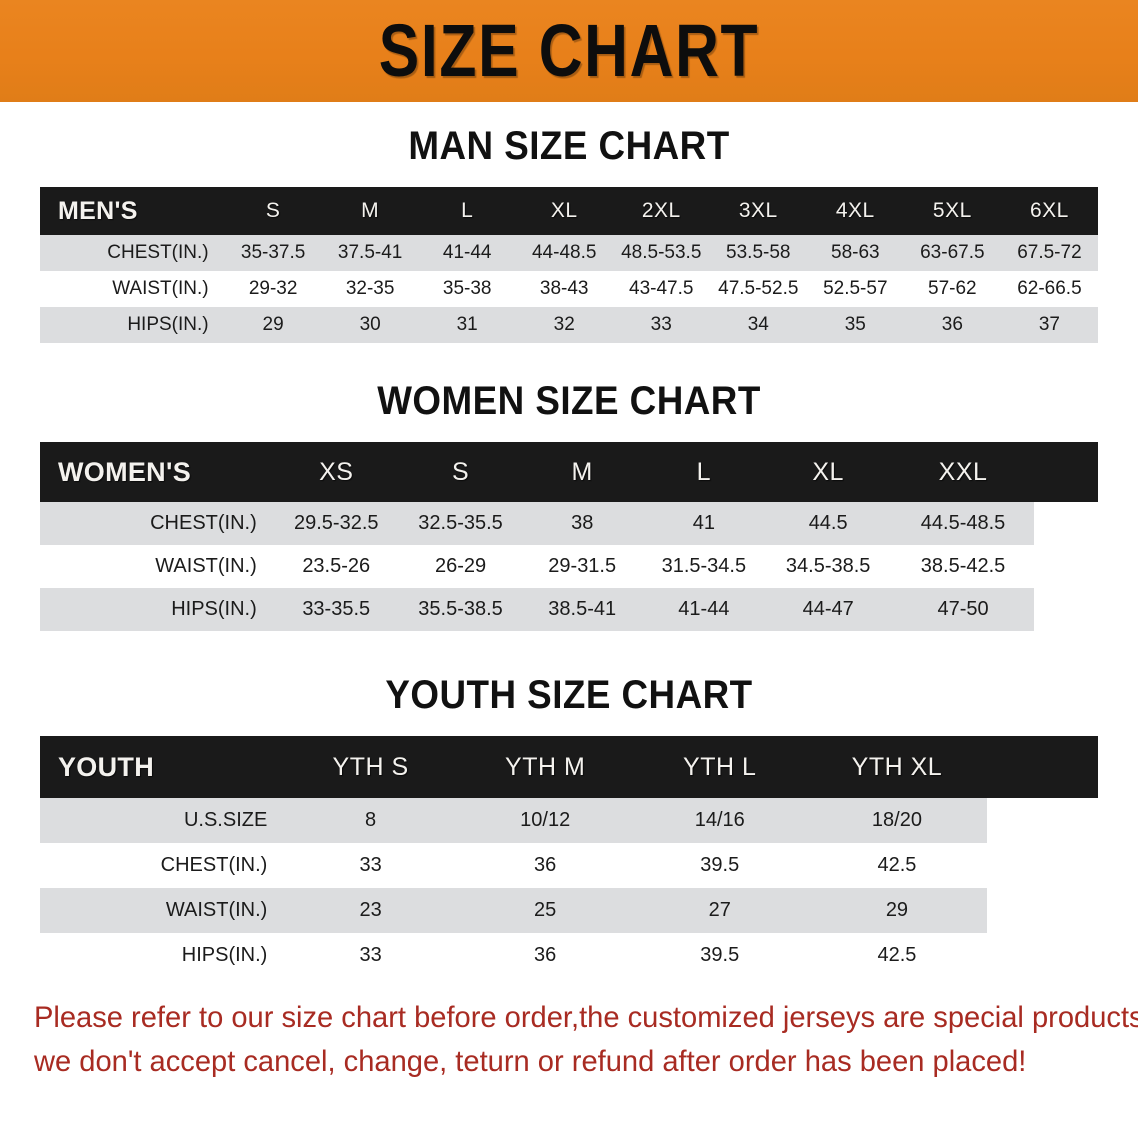  What do you see at coordinates (897, 766) in the screenshot?
I see `youth-col-header: YTH XL` at bounding box center [897, 766].